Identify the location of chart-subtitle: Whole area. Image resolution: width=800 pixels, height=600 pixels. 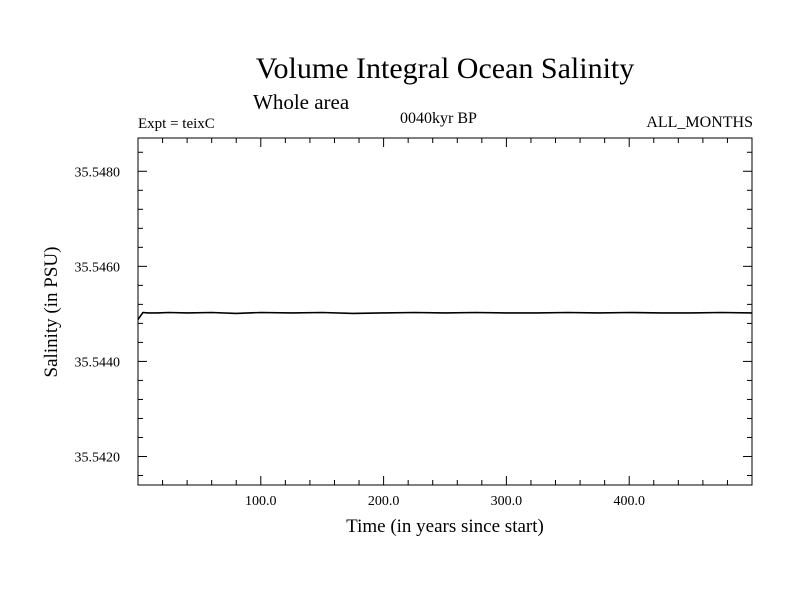
(301, 102).